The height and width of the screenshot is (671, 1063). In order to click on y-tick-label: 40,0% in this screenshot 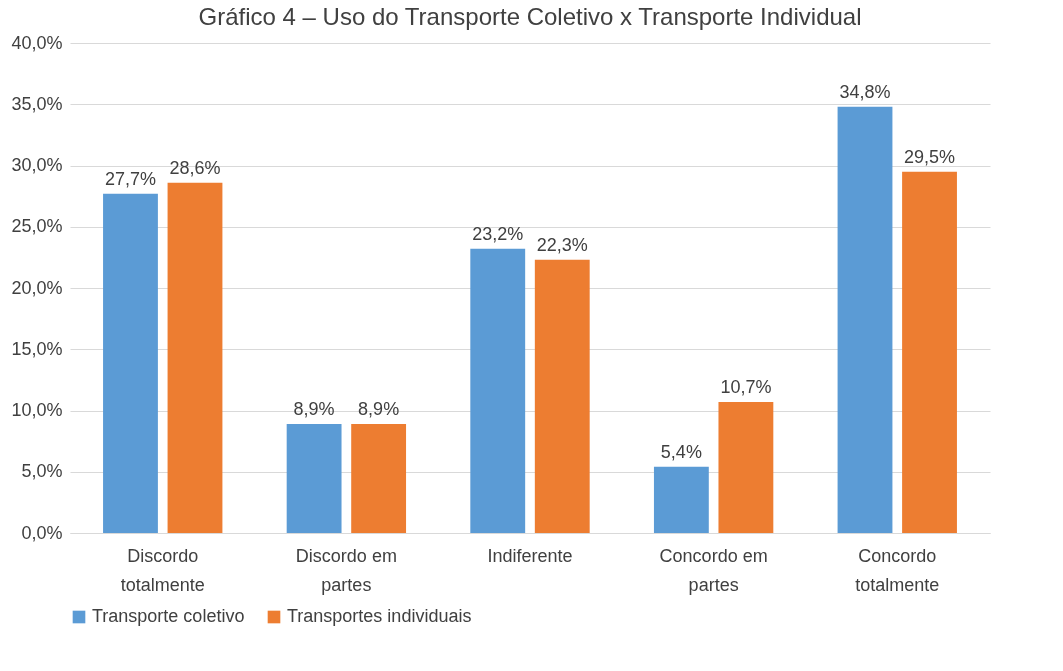, I will do `click(37, 42)`.